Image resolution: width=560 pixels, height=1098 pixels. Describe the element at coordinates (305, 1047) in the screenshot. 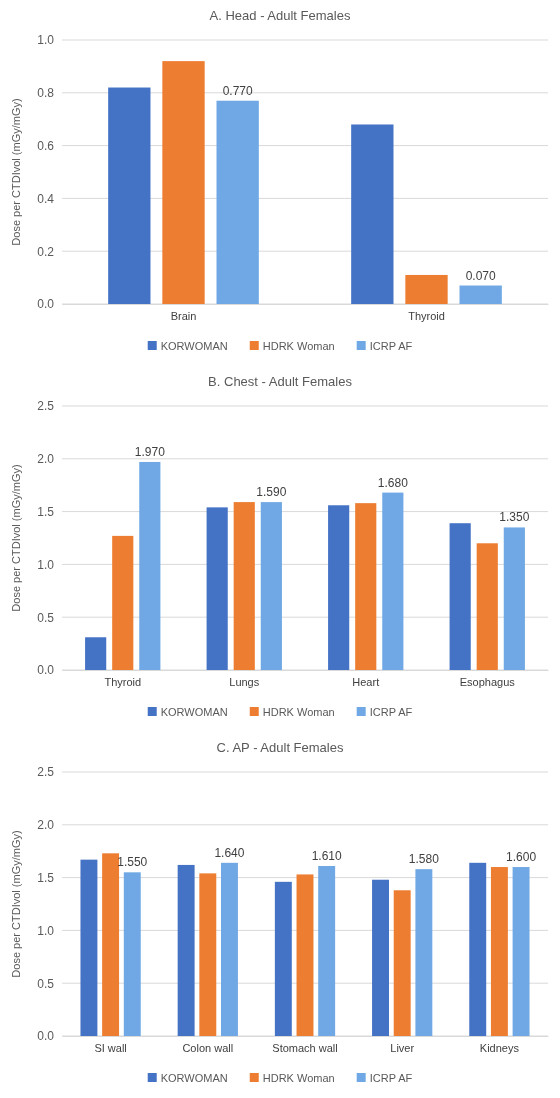

I see `x-tick-label: Stomach wall` at that location.